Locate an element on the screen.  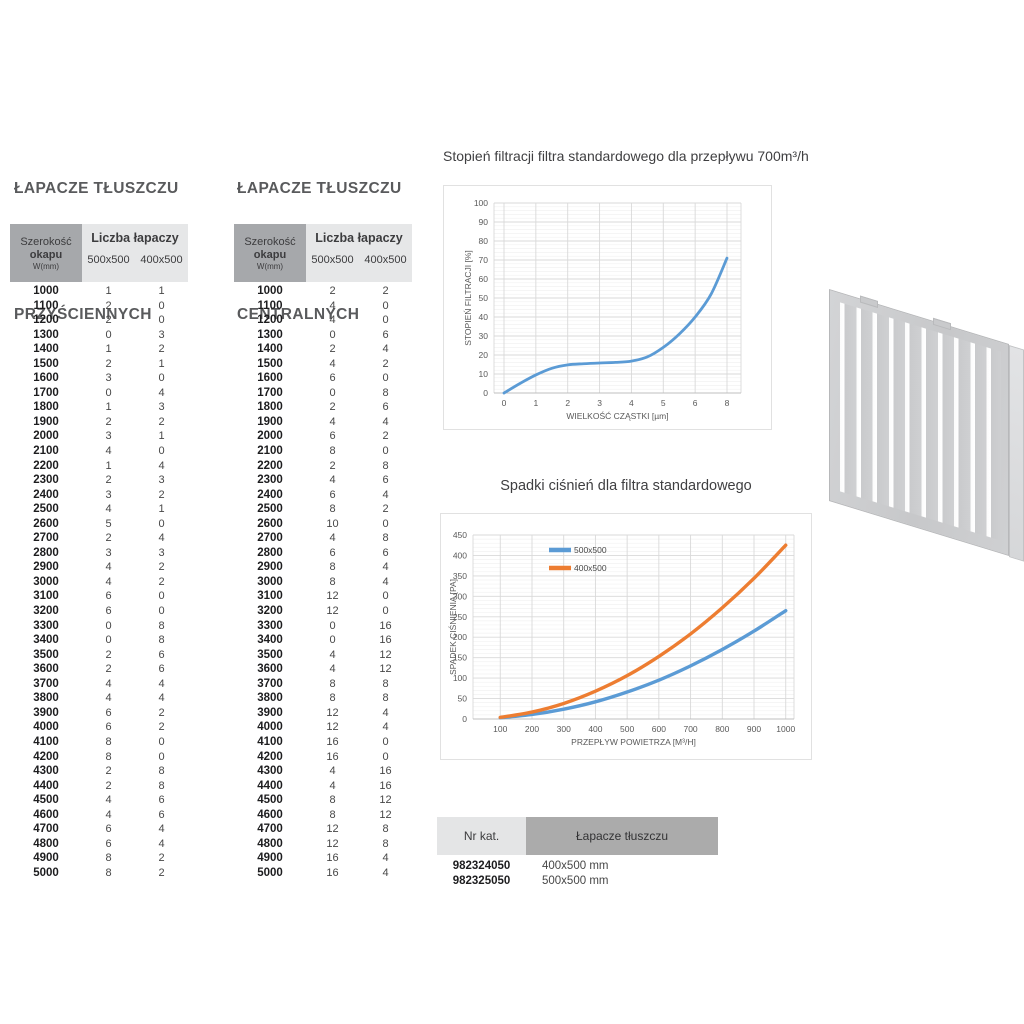
table-row: 1900 2 2 is located at coordinates (99, 422).